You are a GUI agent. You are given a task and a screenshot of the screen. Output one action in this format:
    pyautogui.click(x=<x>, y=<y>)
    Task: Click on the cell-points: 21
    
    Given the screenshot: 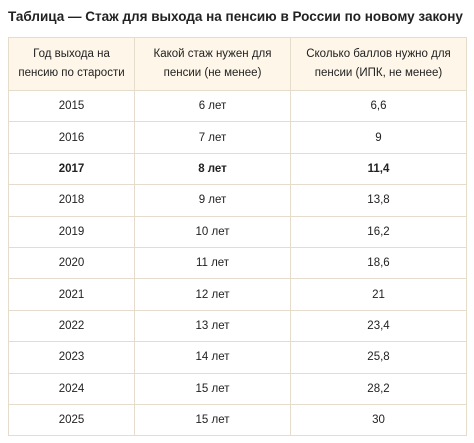 What is the action you would take?
    pyautogui.click(x=378, y=294)
    